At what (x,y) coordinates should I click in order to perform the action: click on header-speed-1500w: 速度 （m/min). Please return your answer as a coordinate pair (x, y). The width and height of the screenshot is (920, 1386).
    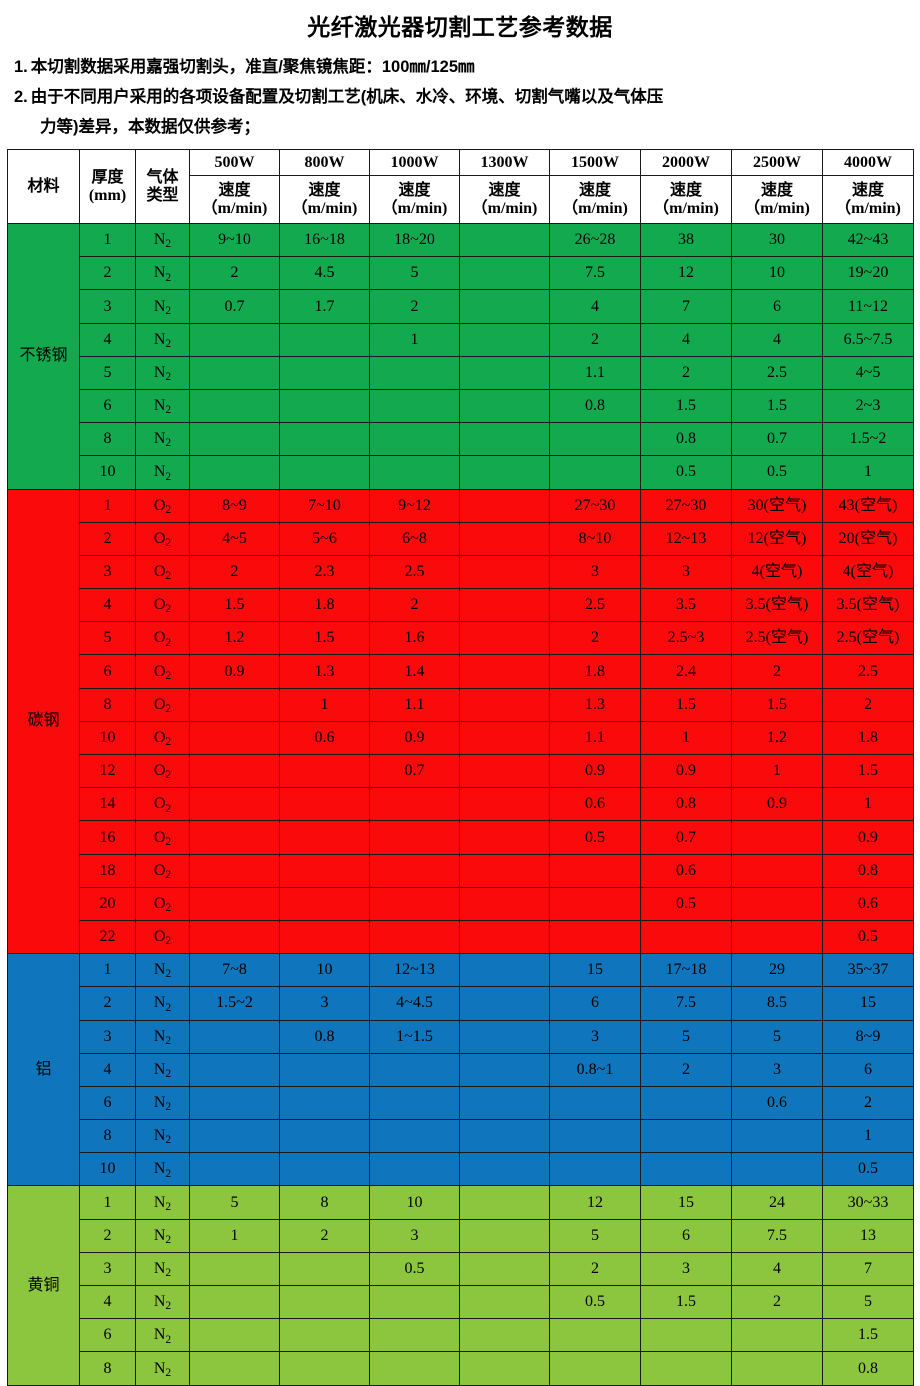
    Looking at the image, I should click on (595, 199).